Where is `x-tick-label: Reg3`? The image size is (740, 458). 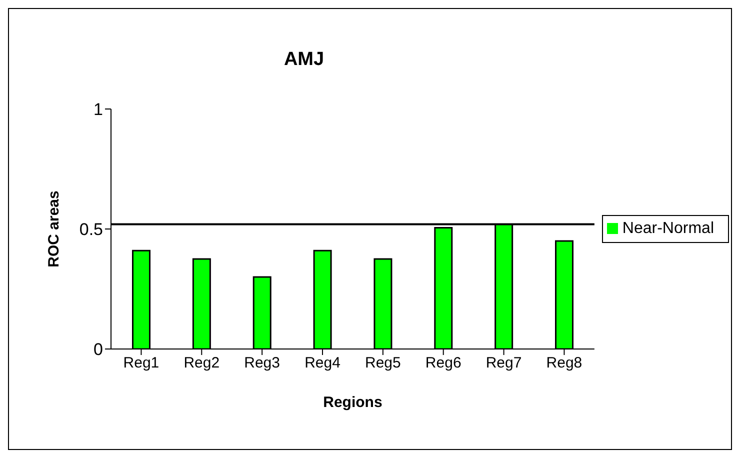
x-tick-label: Reg3 is located at coordinates (262, 363).